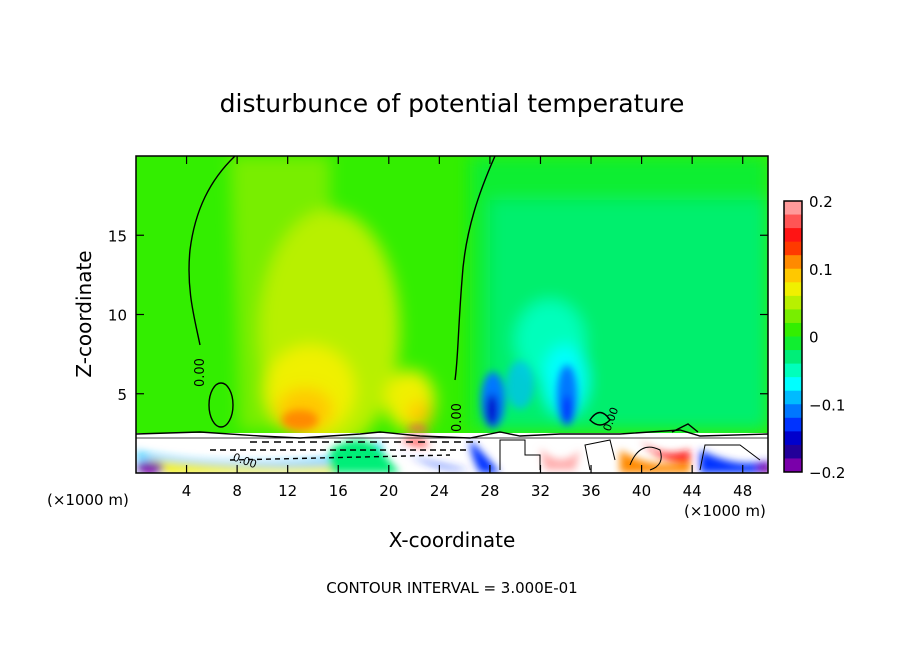 The width and height of the screenshot is (904, 654). I want to click on x-unit-right: (×1000 m), so click(725, 511).